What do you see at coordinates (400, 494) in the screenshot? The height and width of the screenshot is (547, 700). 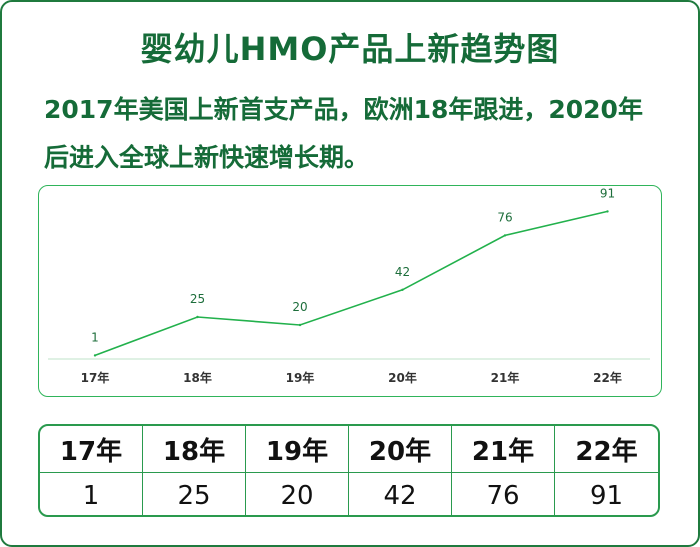 I see `table-value-cell: 42` at bounding box center [400, 494].